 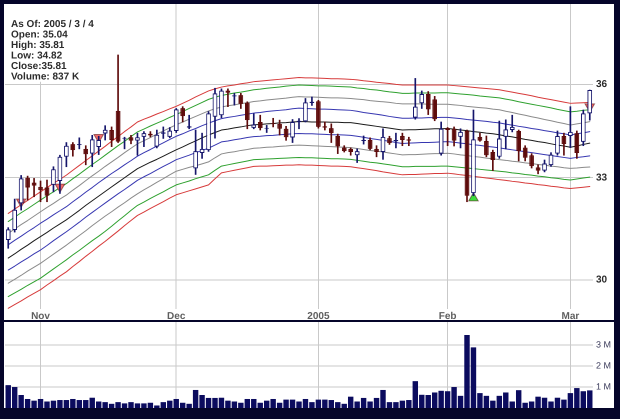 What do you see at coordinates (176, 316) in the screenshot?
I see `x-tick-label: Dec` at bounding box center [176, 316].